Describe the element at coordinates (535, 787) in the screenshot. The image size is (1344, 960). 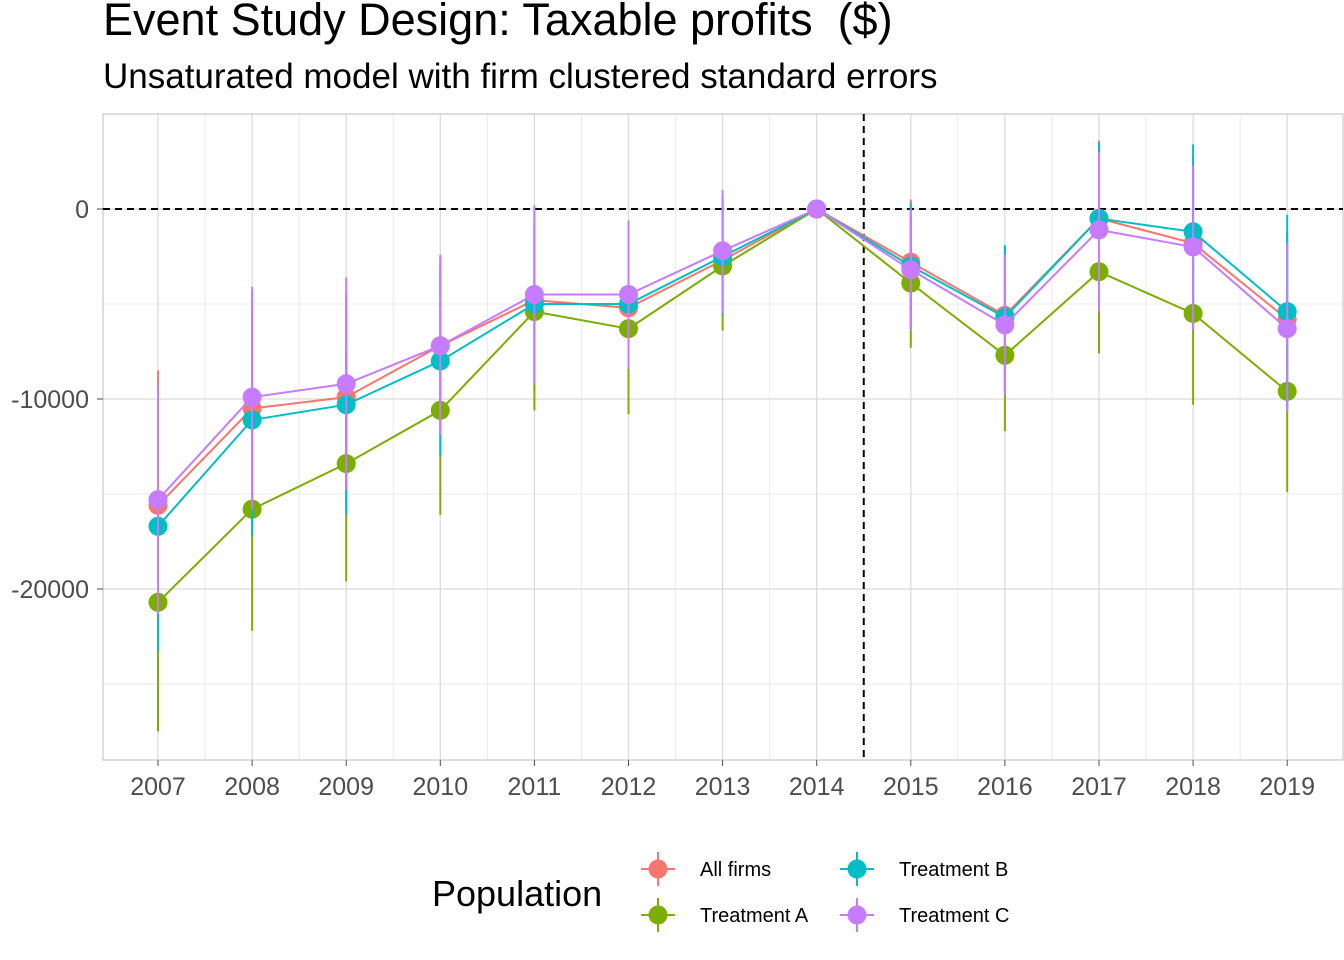
I see `x-tick-label: 2011` at that location.